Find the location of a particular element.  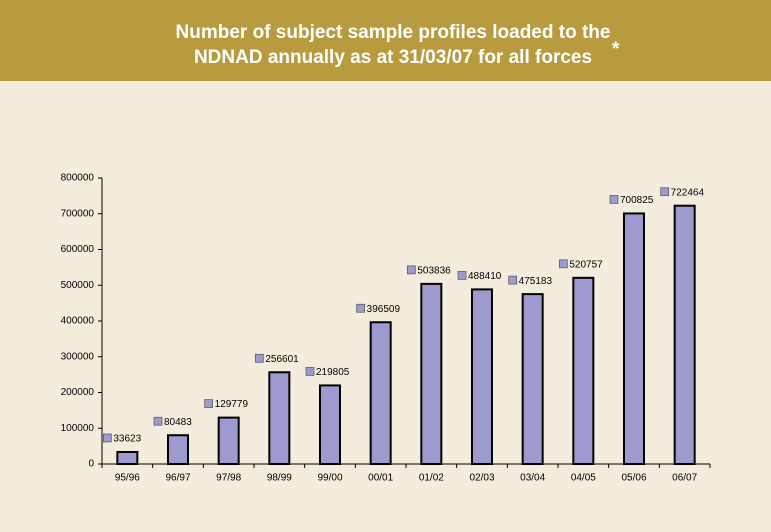

data-label: 33623 is located at coordinates (127, 439).